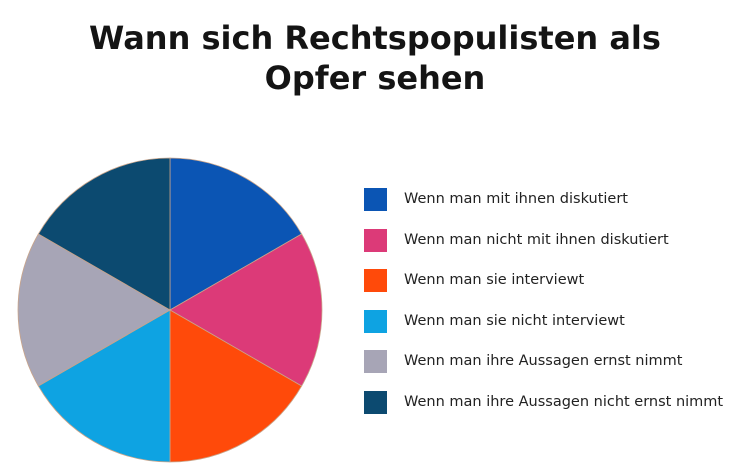 This screenshot has height=472, width=750. I want to click on legend-label-2: Wenn man nicht mit ihnen diskutiert, so click(536, 239).